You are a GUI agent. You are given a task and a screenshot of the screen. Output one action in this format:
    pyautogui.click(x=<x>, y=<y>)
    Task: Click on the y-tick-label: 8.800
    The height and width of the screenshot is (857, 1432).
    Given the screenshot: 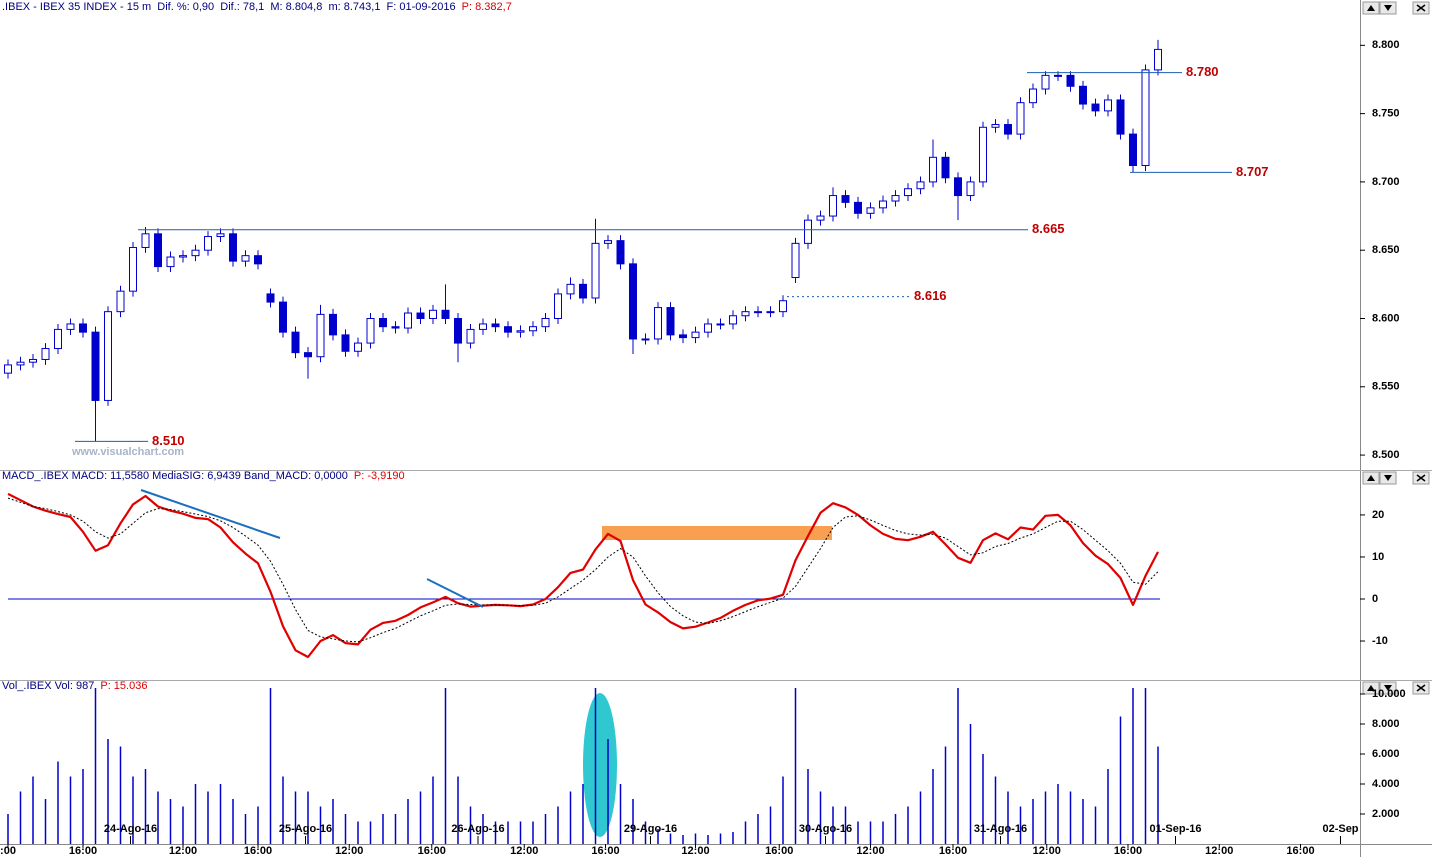 What is the action you would take?
    pyautogui.click(x=1386, y=45)
    